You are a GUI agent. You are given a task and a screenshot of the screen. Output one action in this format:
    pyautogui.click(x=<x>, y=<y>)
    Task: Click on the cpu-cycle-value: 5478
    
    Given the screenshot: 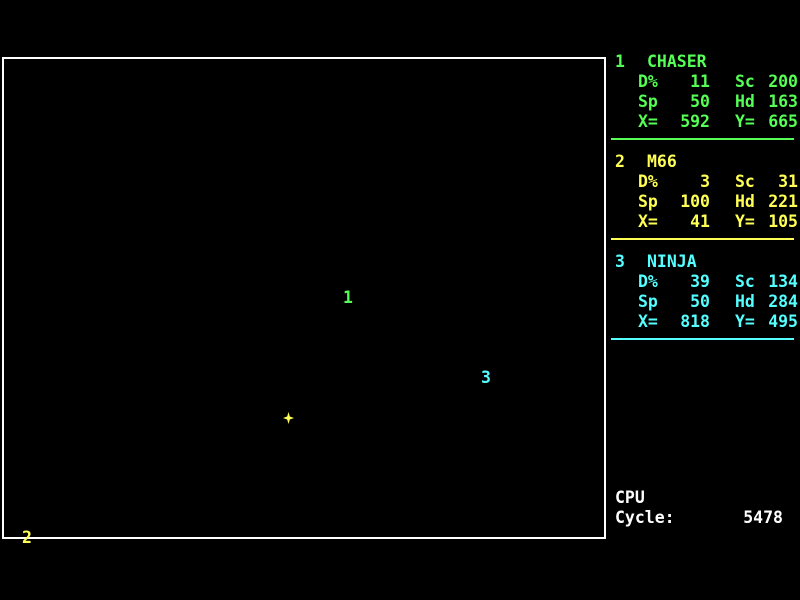 What is the action you would take?
    pyautogui.click(x=763, y=517)
    